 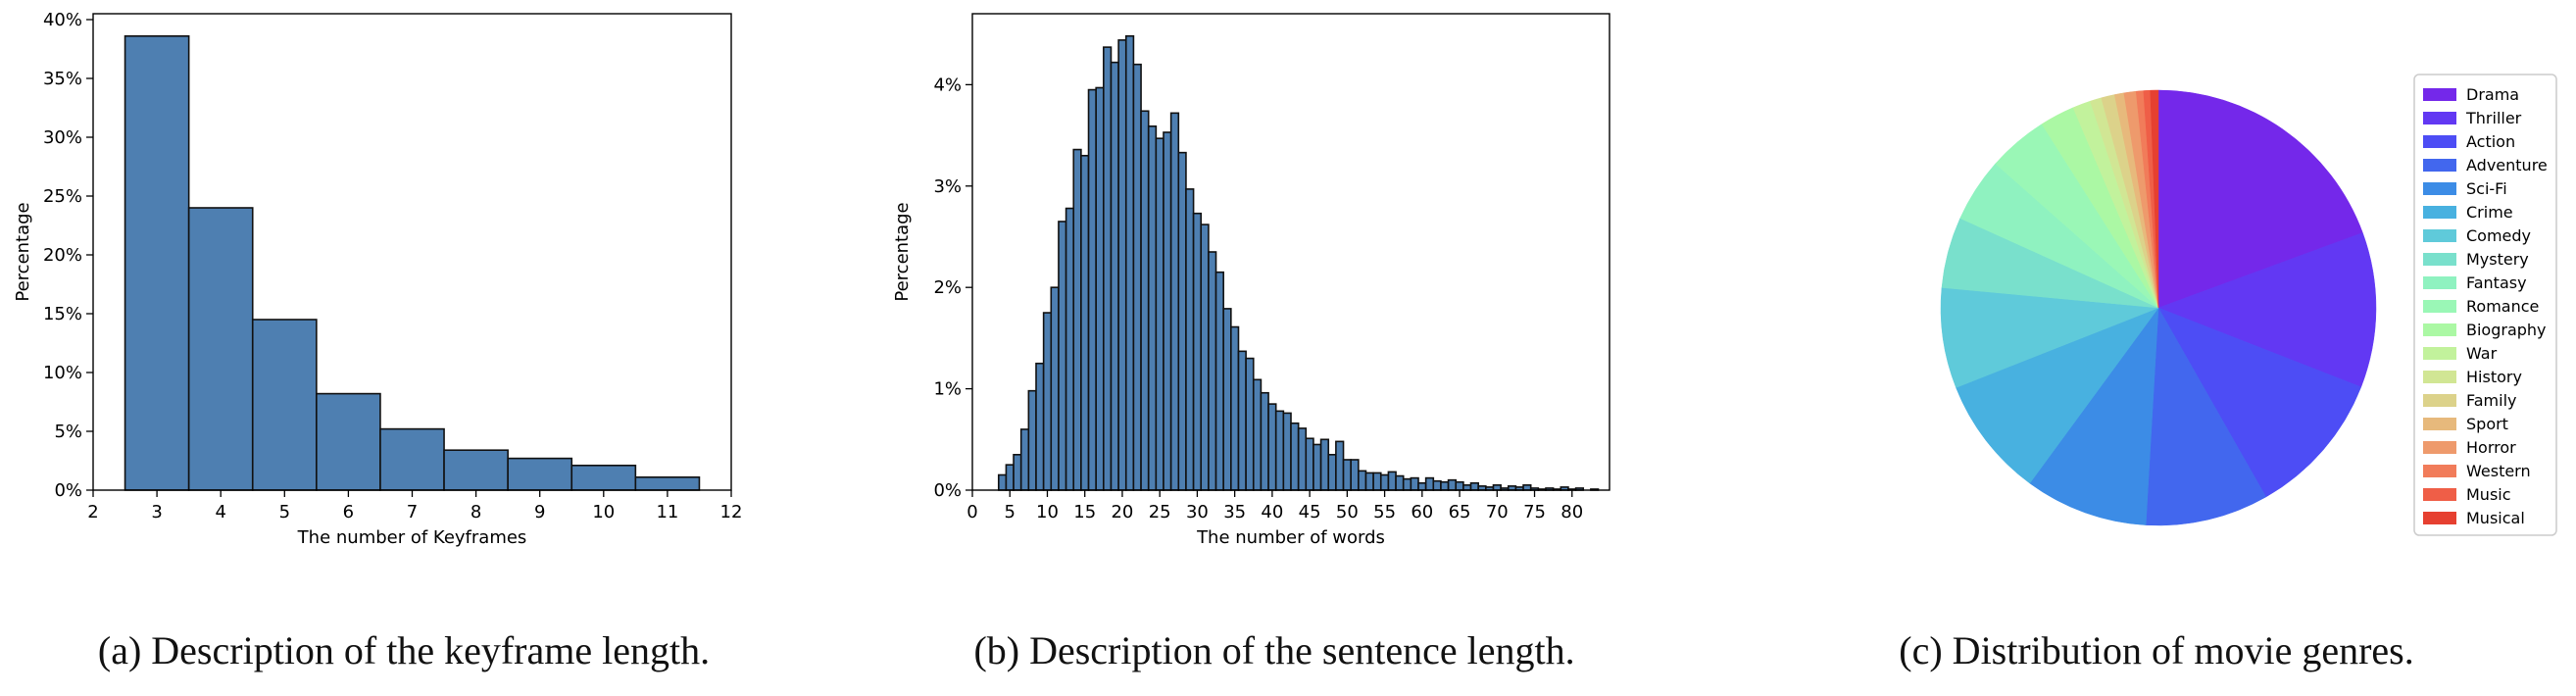 I want to click on legend-label: Family, so click(x=2491, y=401).